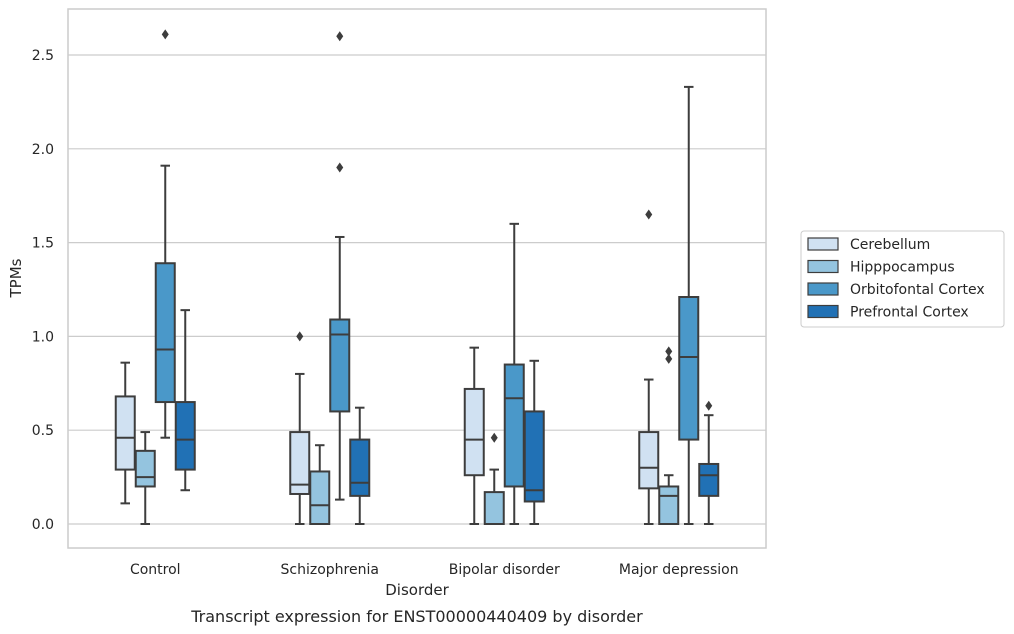 This screenshot has width=1014, height=634. Describe the element at coordinates (43, 337) in the screenshot. I see `y-tick-label: 1.0` at that location.